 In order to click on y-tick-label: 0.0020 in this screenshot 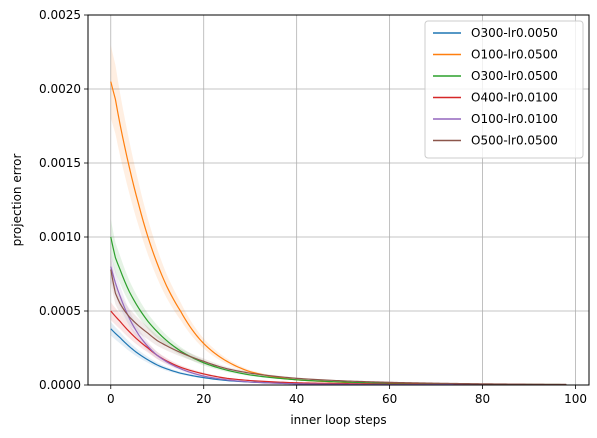, I will do `click(60, 89)`.